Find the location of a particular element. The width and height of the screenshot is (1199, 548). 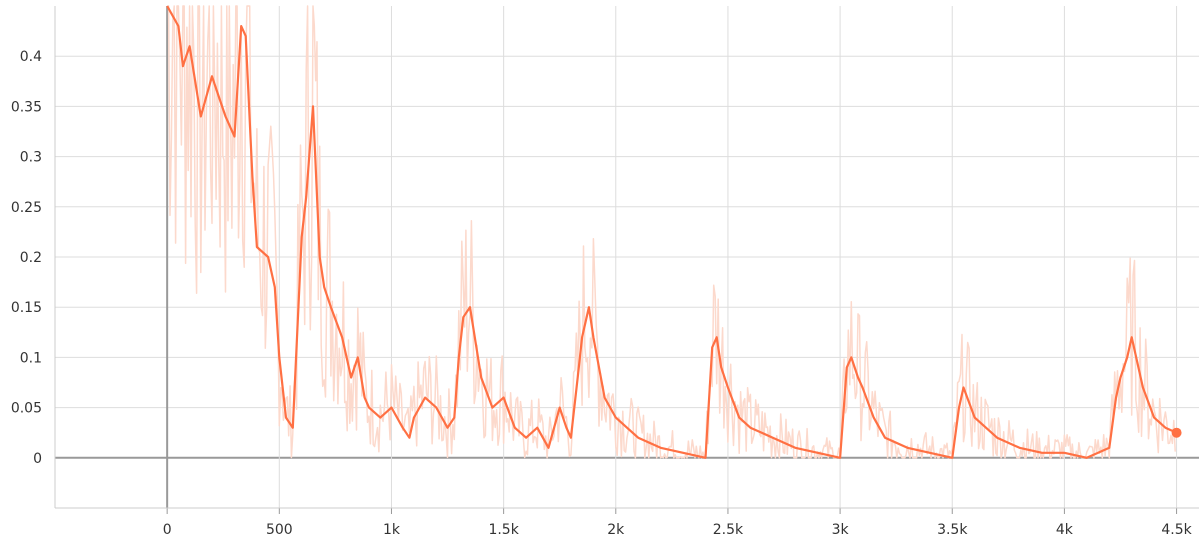

y-tick-label: 0.35 is located at coordinates (26, 107).